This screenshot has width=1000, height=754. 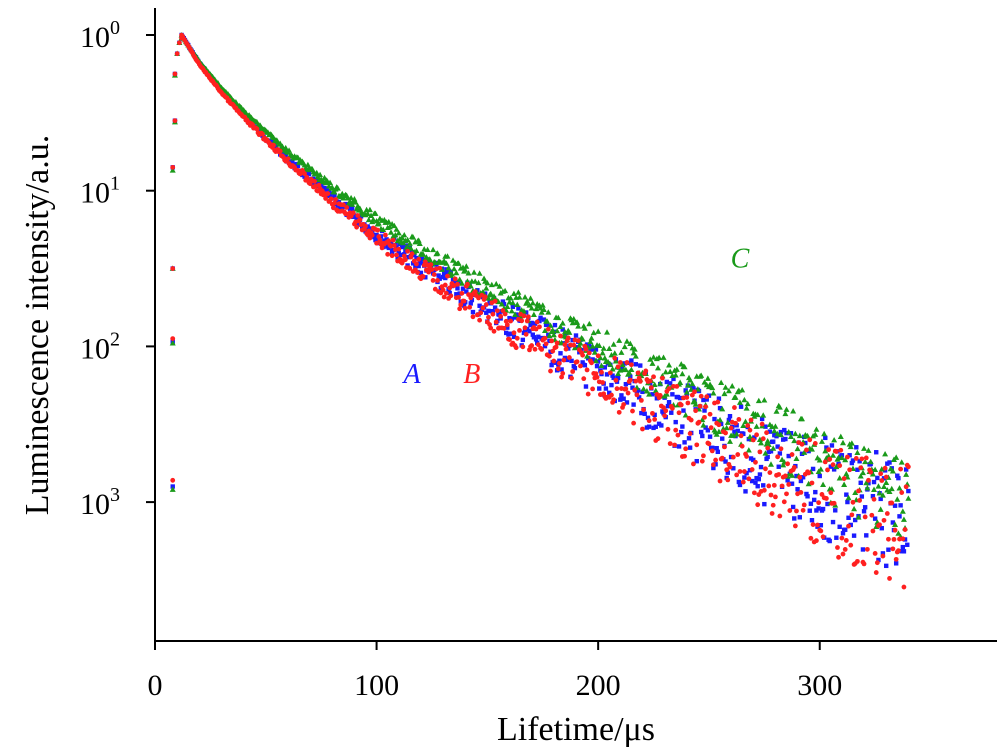 What do you see at coordinates (471, 374) in the screenshot?
I see `series-label-b: B` at bounding box center [471, 374].